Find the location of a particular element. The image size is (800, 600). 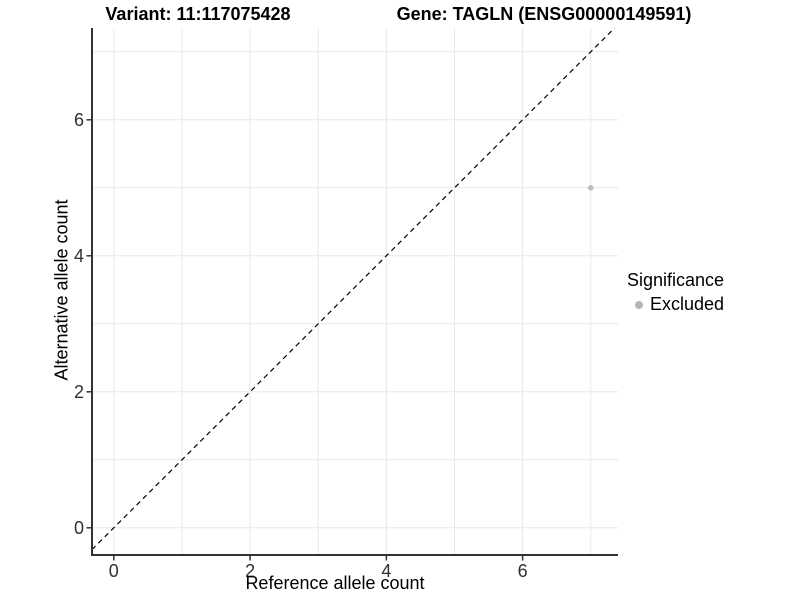

x-axis-title: Reference allele count is located at coordinates (335, 583).